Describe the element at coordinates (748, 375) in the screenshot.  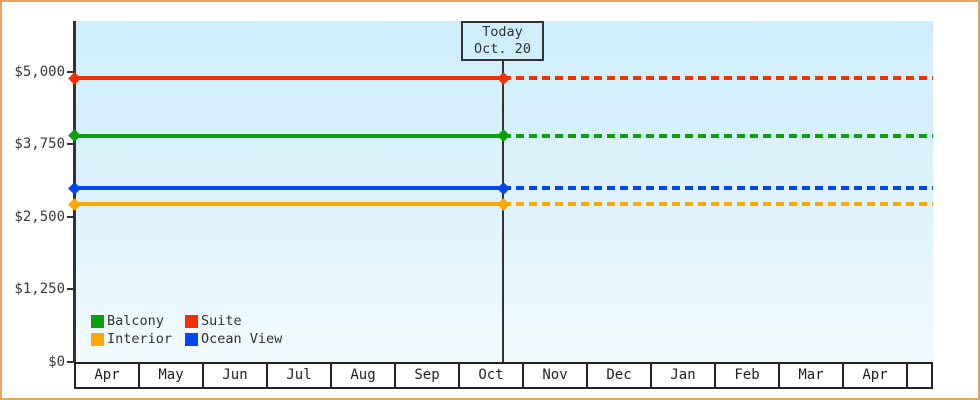
I see `x-axis-month-cell: Feb` at that location.